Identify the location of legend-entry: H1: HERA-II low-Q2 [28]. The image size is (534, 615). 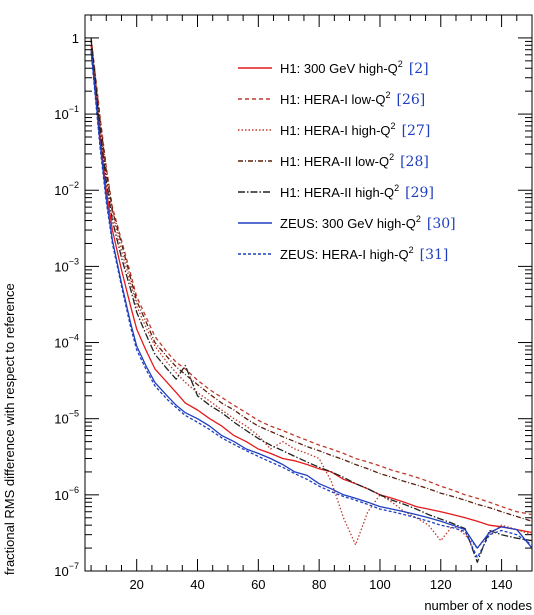
(354, 161).